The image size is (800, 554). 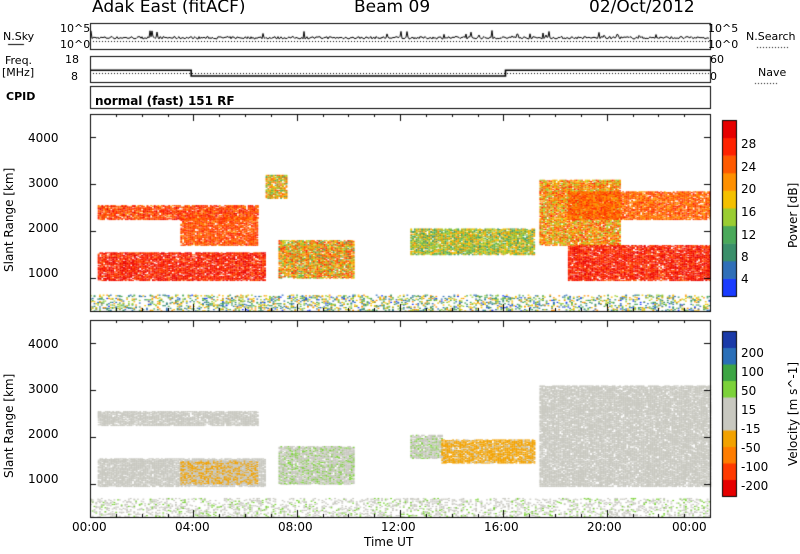 What do you see at coordinates (9, 219) in the screenshot?
I see `power-ylabel: Slant Range [km]` at bounding box center [9, 219].